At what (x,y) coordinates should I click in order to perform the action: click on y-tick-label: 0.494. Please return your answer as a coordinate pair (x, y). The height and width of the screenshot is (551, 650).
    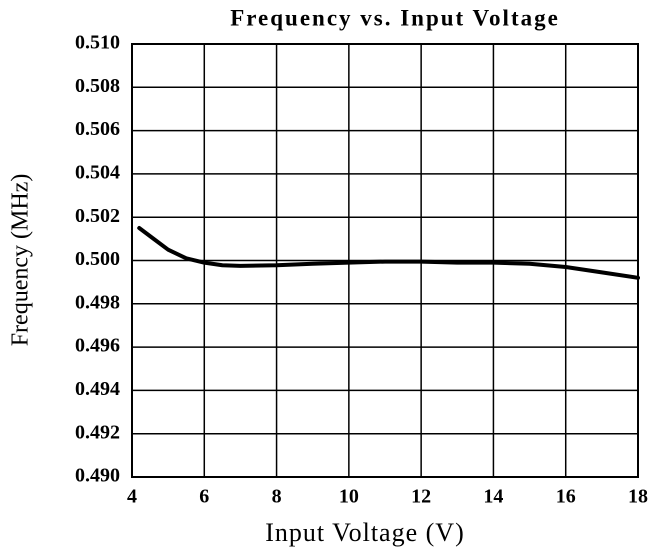
    Looking at the image, I should click on (97, 389).